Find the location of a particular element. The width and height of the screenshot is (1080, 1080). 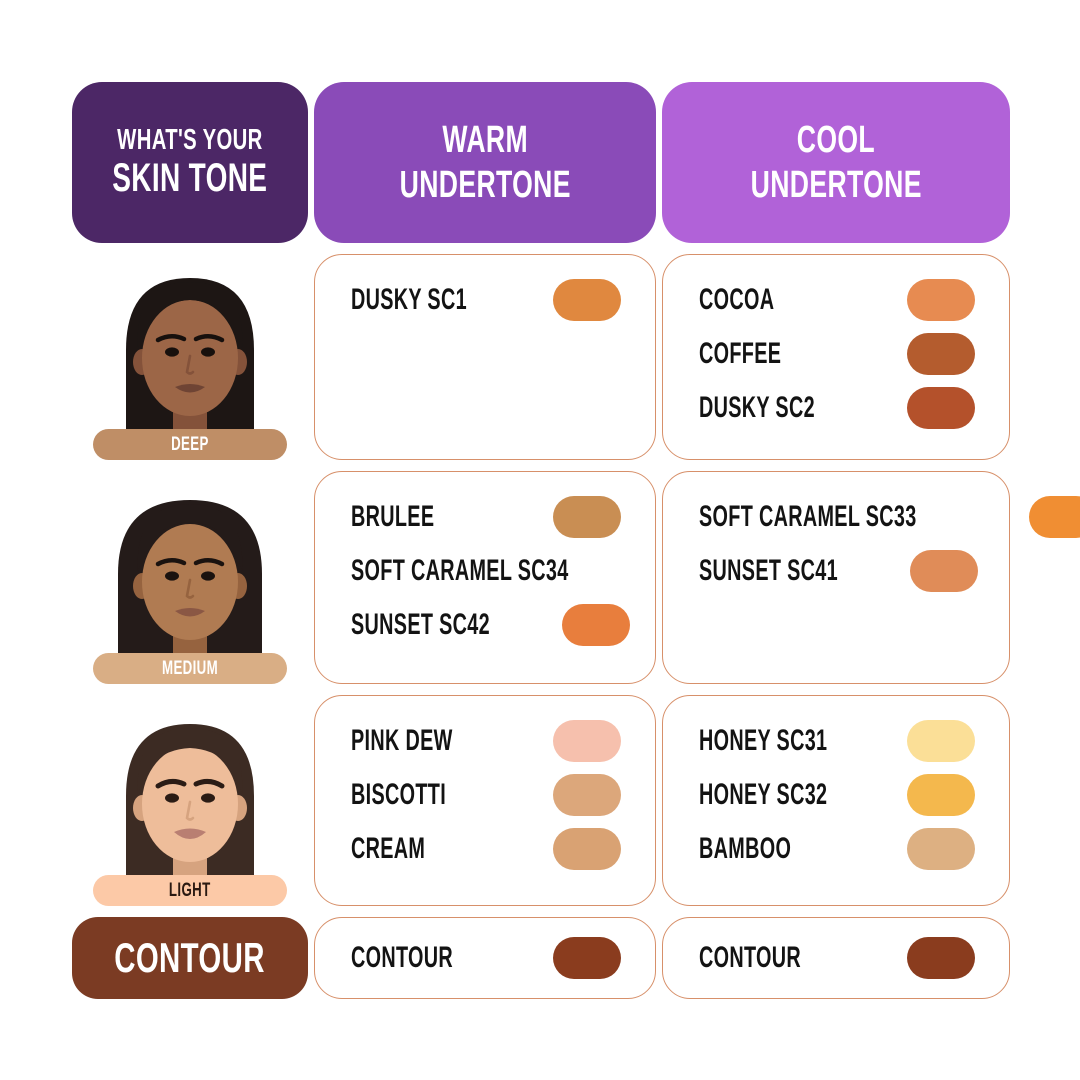

shade-name-label: COFFEE is located at coordinates (740, 353).